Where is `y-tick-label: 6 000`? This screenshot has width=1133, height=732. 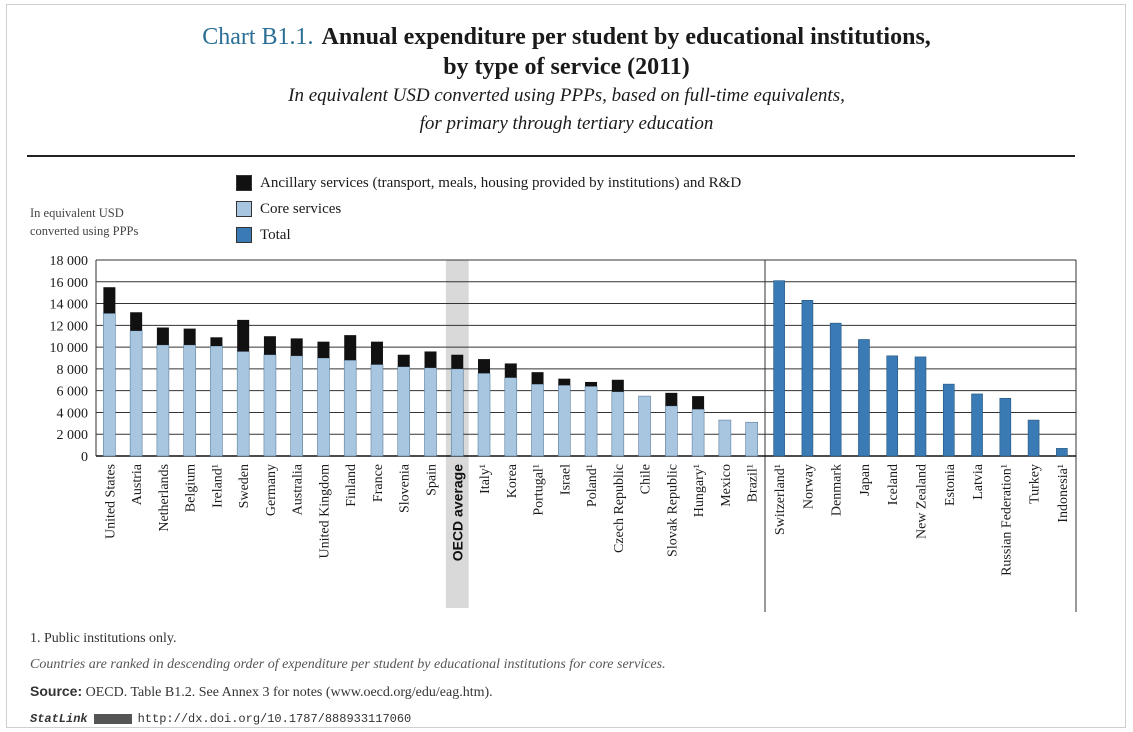
y-tick-label: 6 000 is located at coordinates (73, 392).